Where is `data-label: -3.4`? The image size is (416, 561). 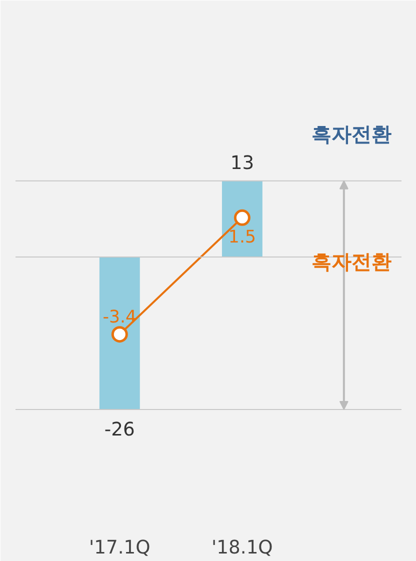 data-label: -3.4 is located at coordinates (119, 317).